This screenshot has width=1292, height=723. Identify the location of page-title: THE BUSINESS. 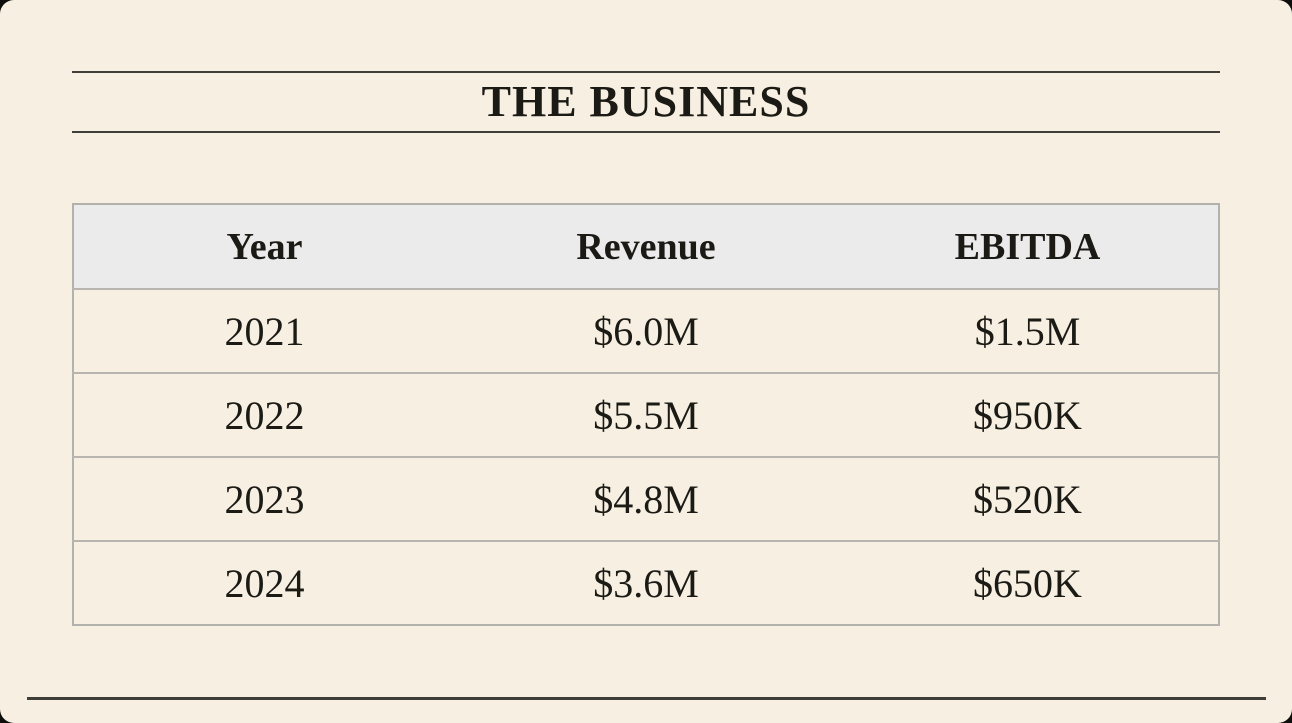
(646, 101).